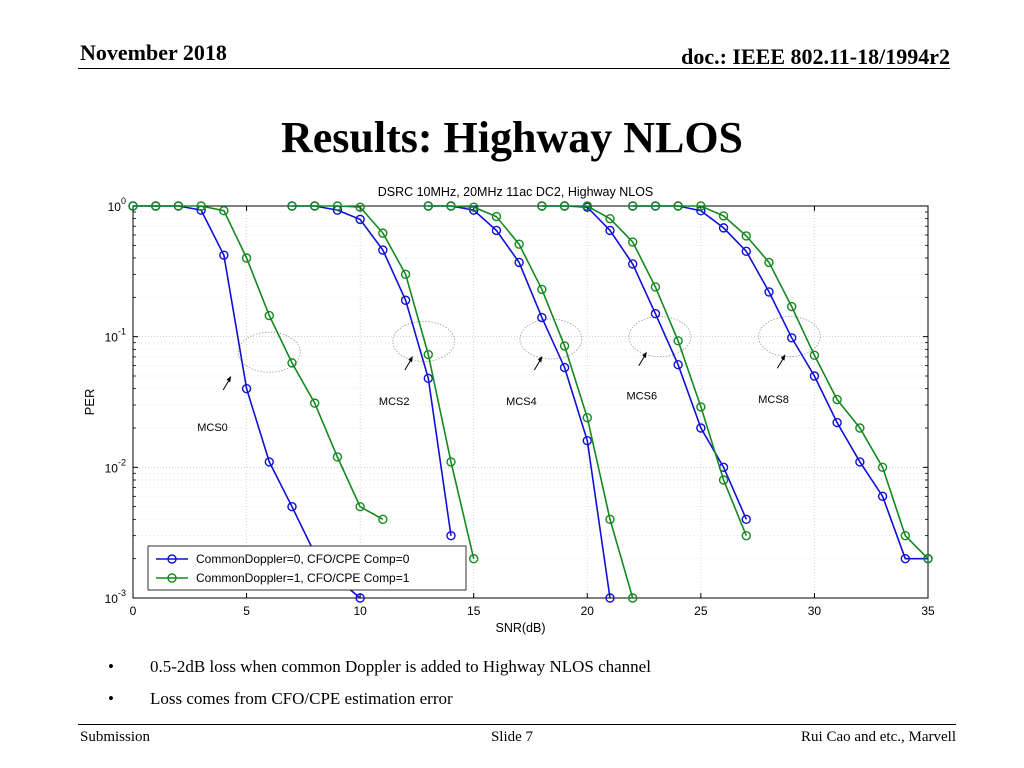 The width and height of the screenshot is (1024, 768). I want to click on header-divider, so click(514, 68).